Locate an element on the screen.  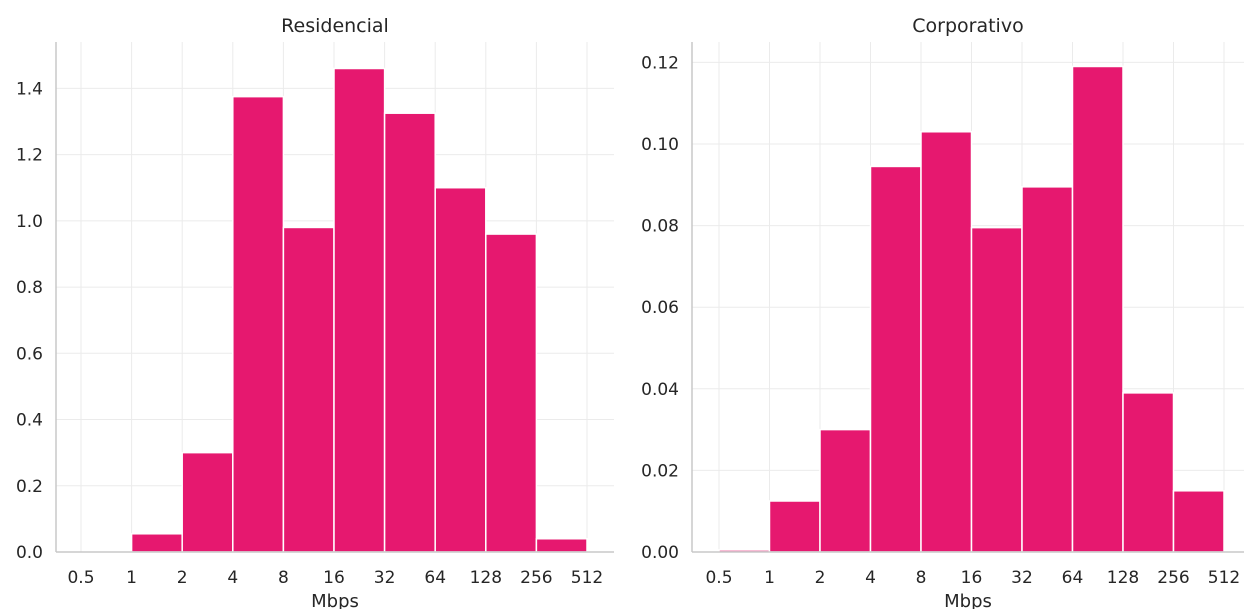
y-tick-label: 1.0 is located at coordinates (29, 222).